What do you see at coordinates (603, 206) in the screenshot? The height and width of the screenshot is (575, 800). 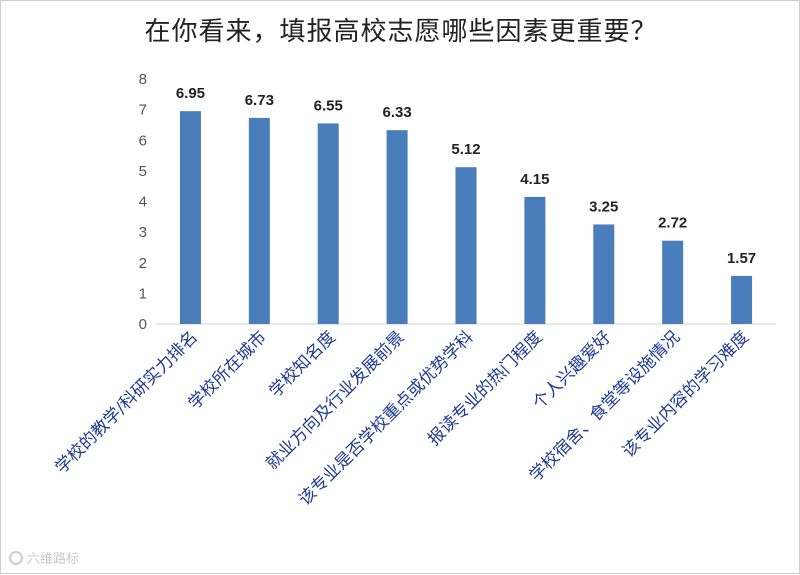 I see `data-label: 3.25` at bounding box center [603, 206].